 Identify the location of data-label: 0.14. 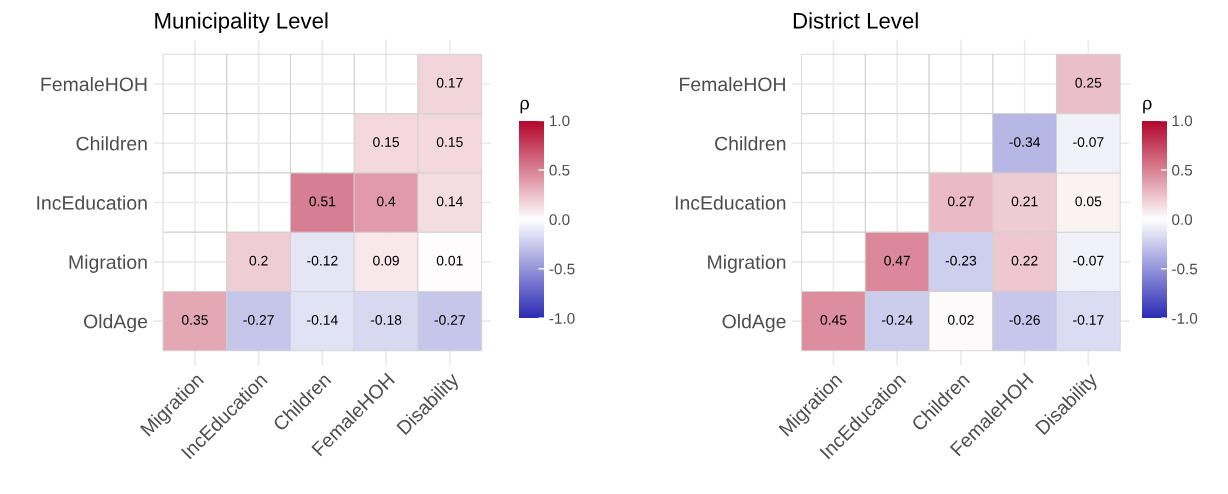
(449, 201).